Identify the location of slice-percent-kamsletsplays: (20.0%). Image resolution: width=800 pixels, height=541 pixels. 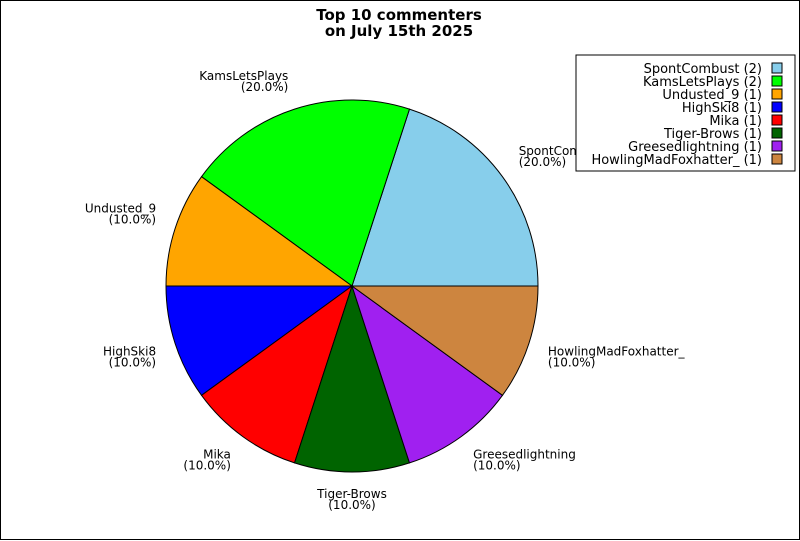
(264, 87).